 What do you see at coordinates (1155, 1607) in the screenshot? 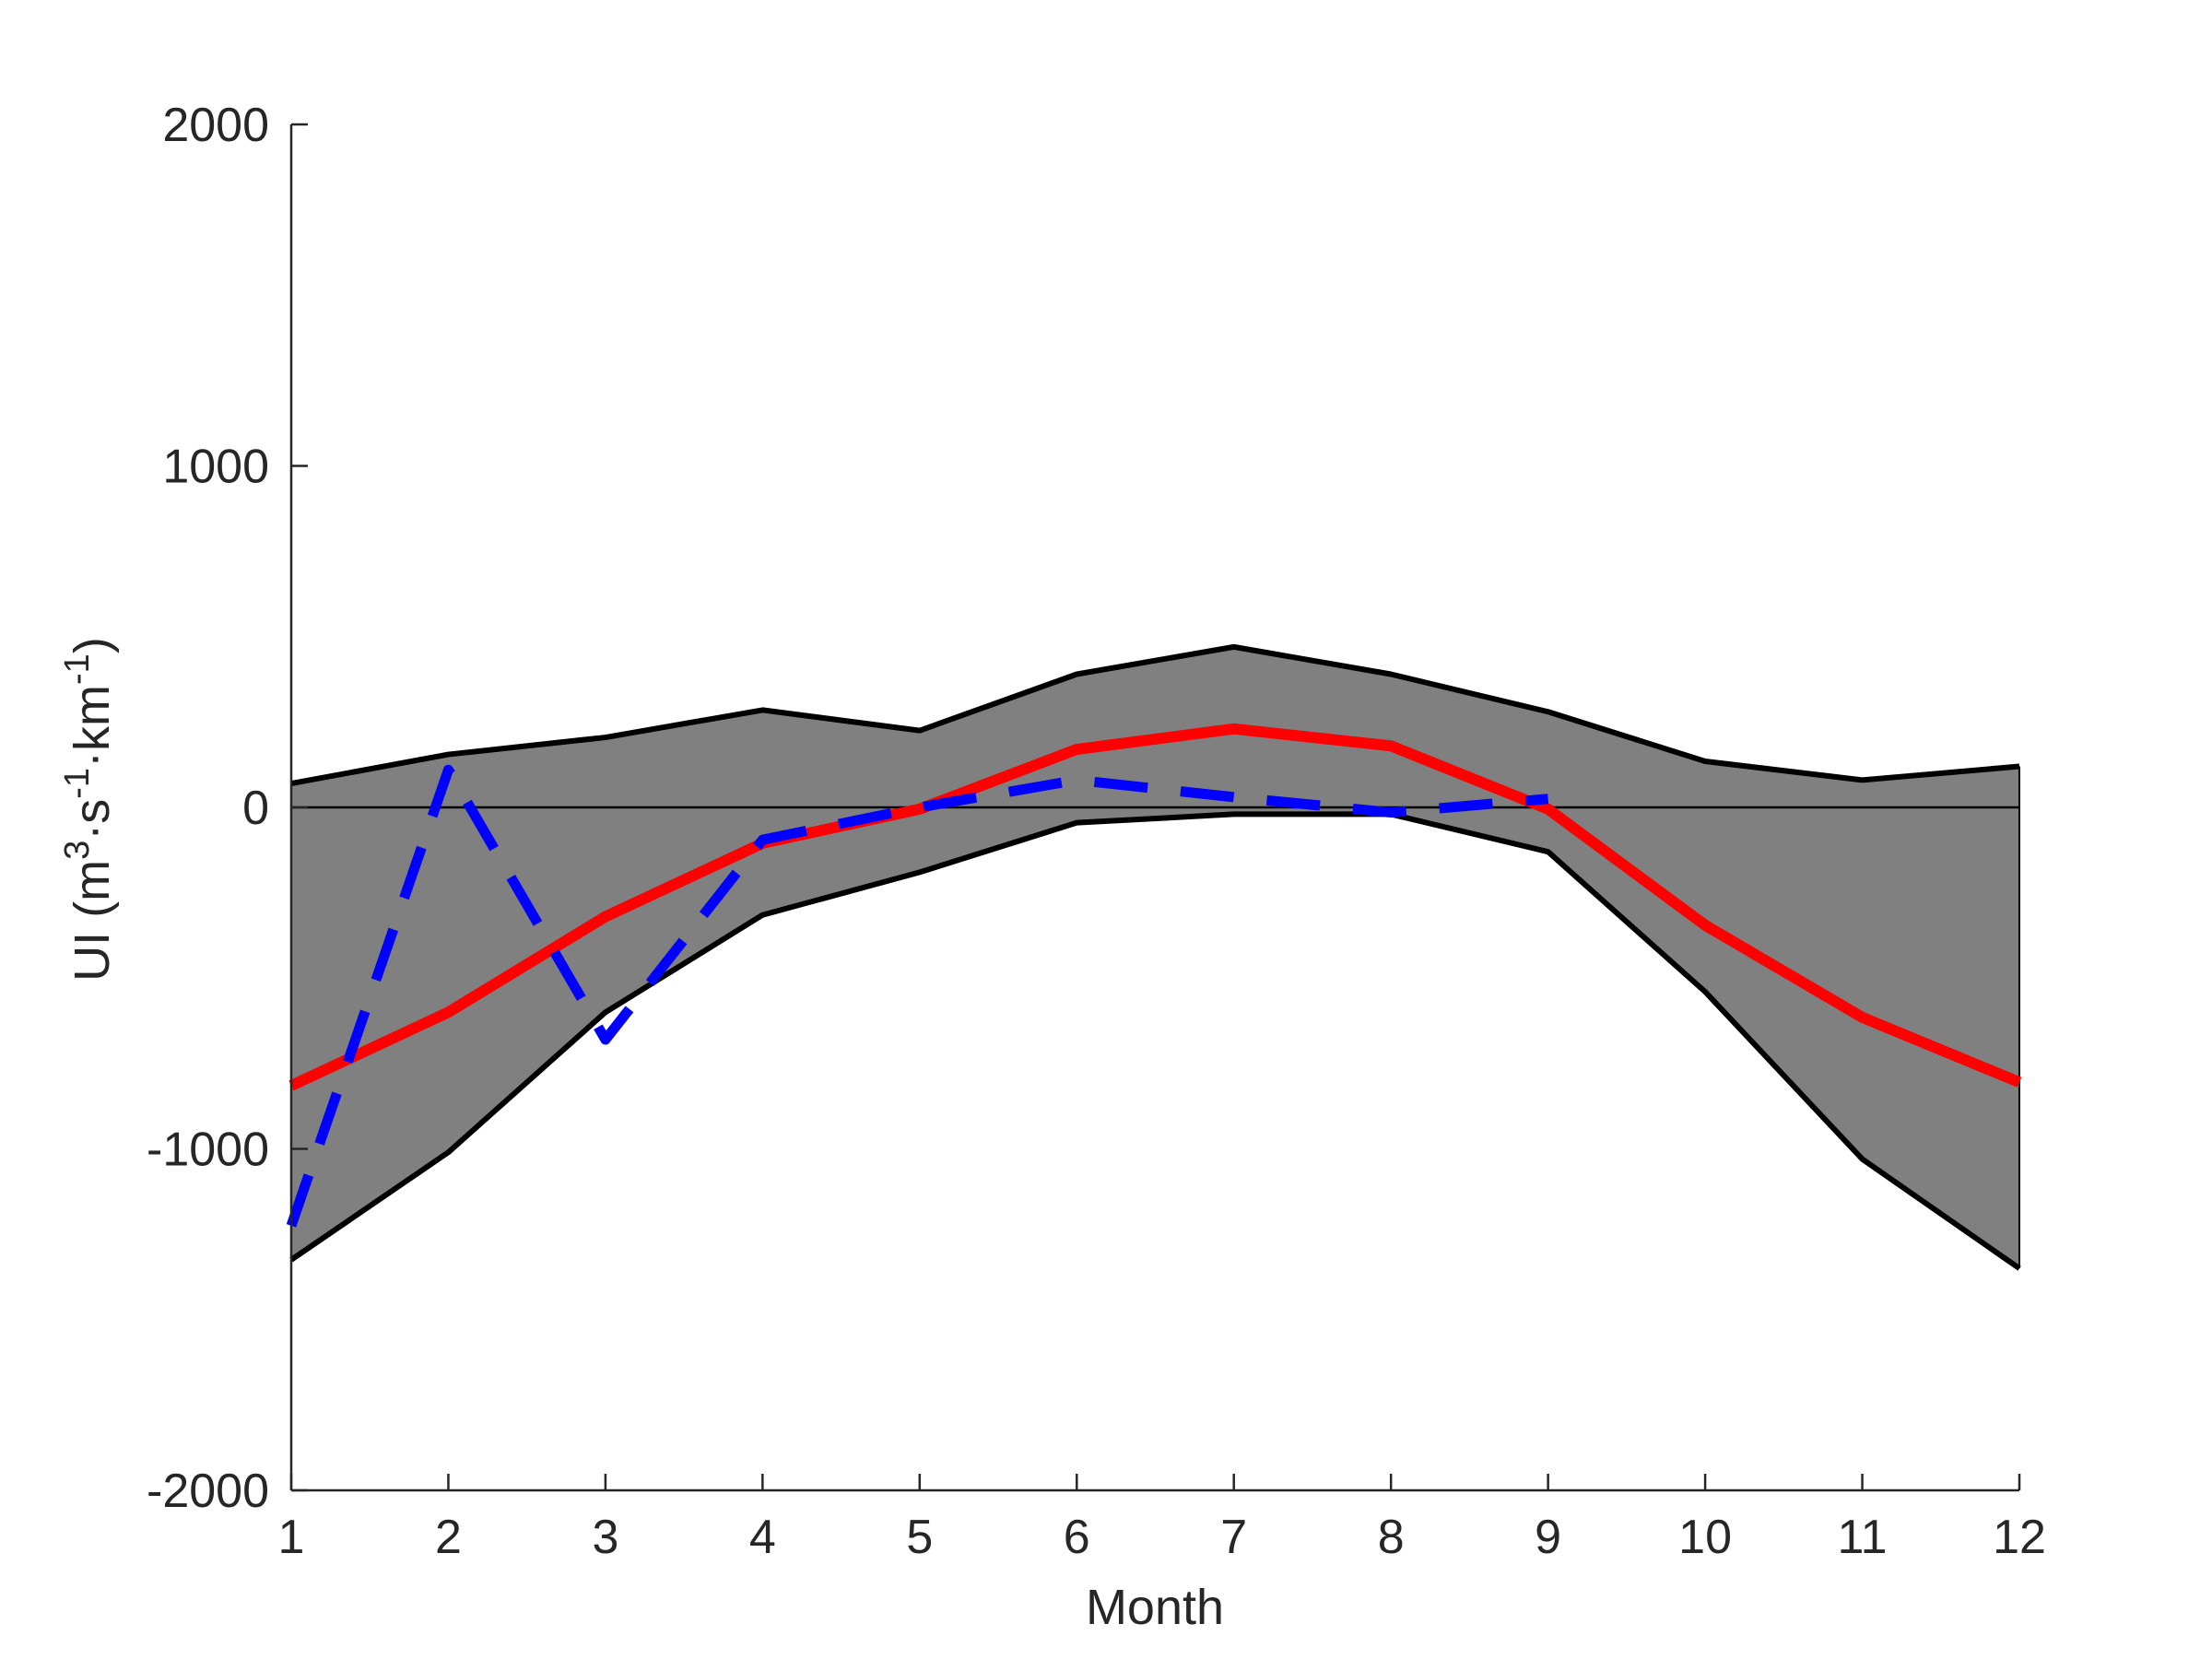
I see `x-axis-label: Month` at bounding box center [1155, 1607].